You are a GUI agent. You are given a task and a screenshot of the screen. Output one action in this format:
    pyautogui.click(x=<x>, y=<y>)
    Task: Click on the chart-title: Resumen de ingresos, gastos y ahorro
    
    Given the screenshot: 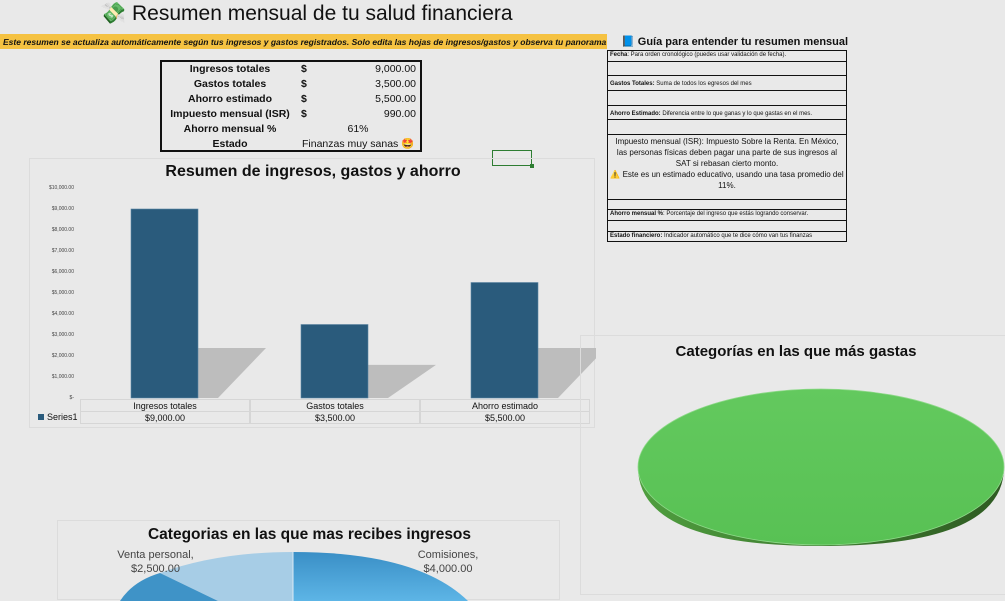 What is the action you would take?
    pyautogui.click(x=313, y=171)
    